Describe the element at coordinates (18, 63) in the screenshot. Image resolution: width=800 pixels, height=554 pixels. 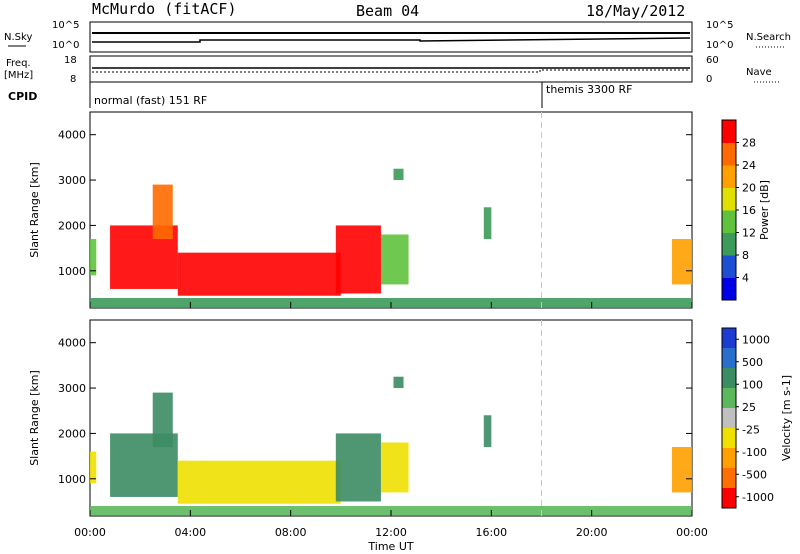
I see `freq-left-label-1: Freq.` at that location.